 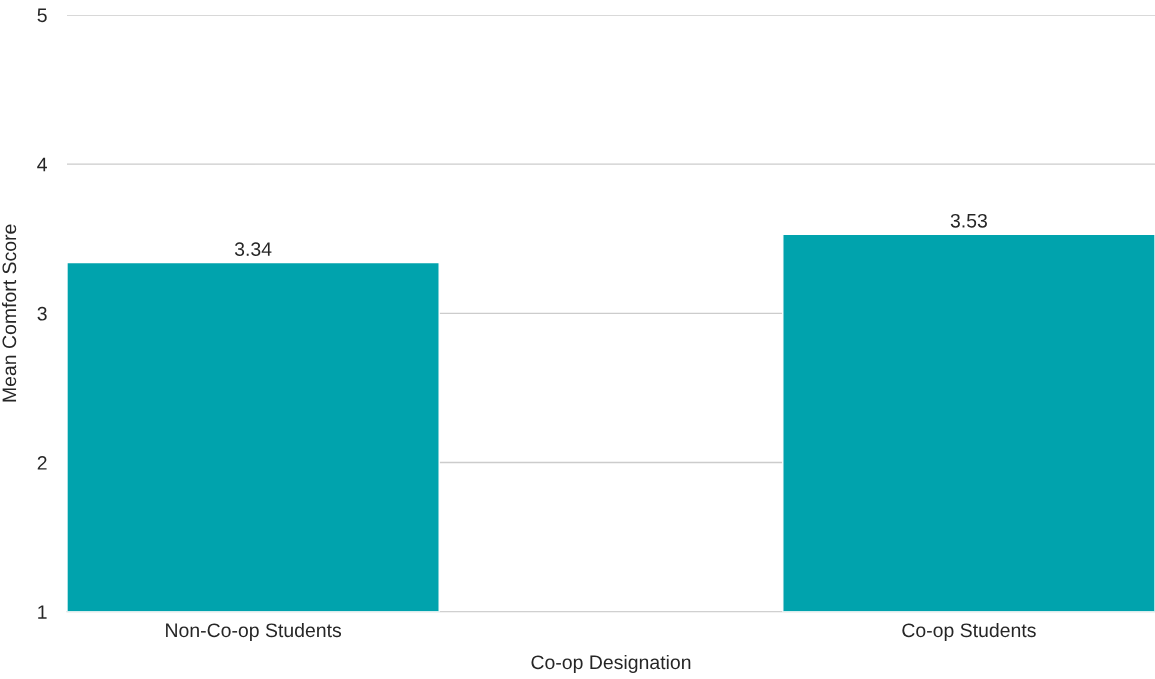 I want to click on x-tick-label: Non-Co-op Students, so click(x=254, y=632).